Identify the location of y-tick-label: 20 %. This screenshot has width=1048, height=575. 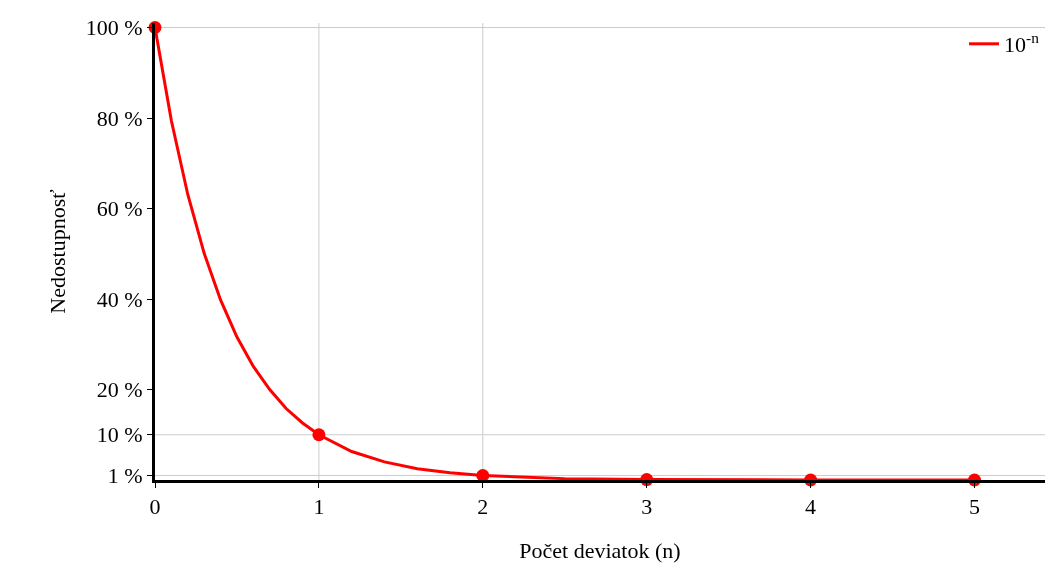
(119, 390).